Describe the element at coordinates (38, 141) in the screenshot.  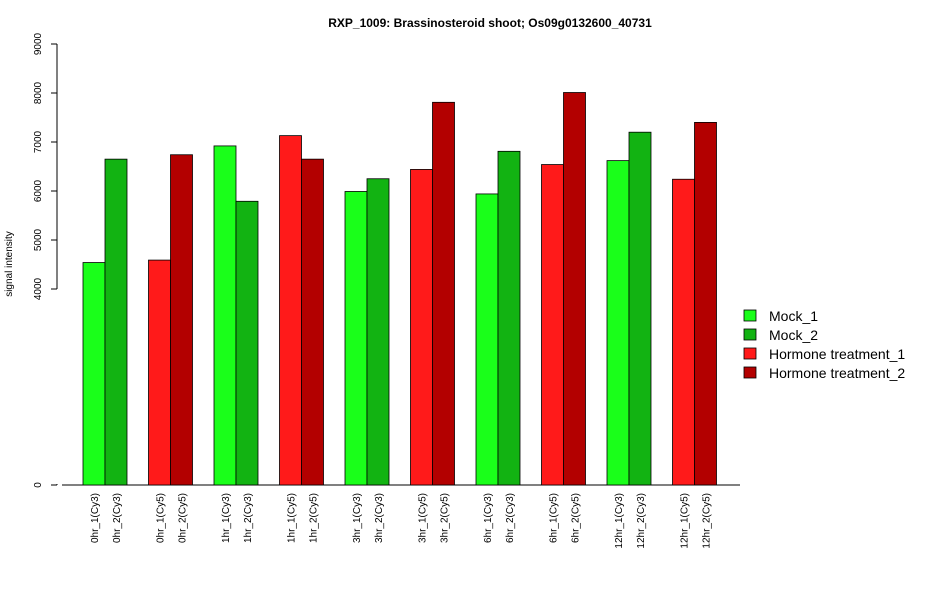
I see `y-tick-label: 7000` at that location.